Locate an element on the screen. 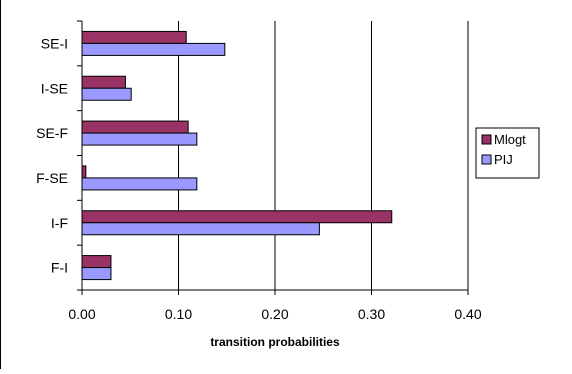 This screenshot has width=572, height=374. category-label: SE-F is located at coordinates (52, 133).